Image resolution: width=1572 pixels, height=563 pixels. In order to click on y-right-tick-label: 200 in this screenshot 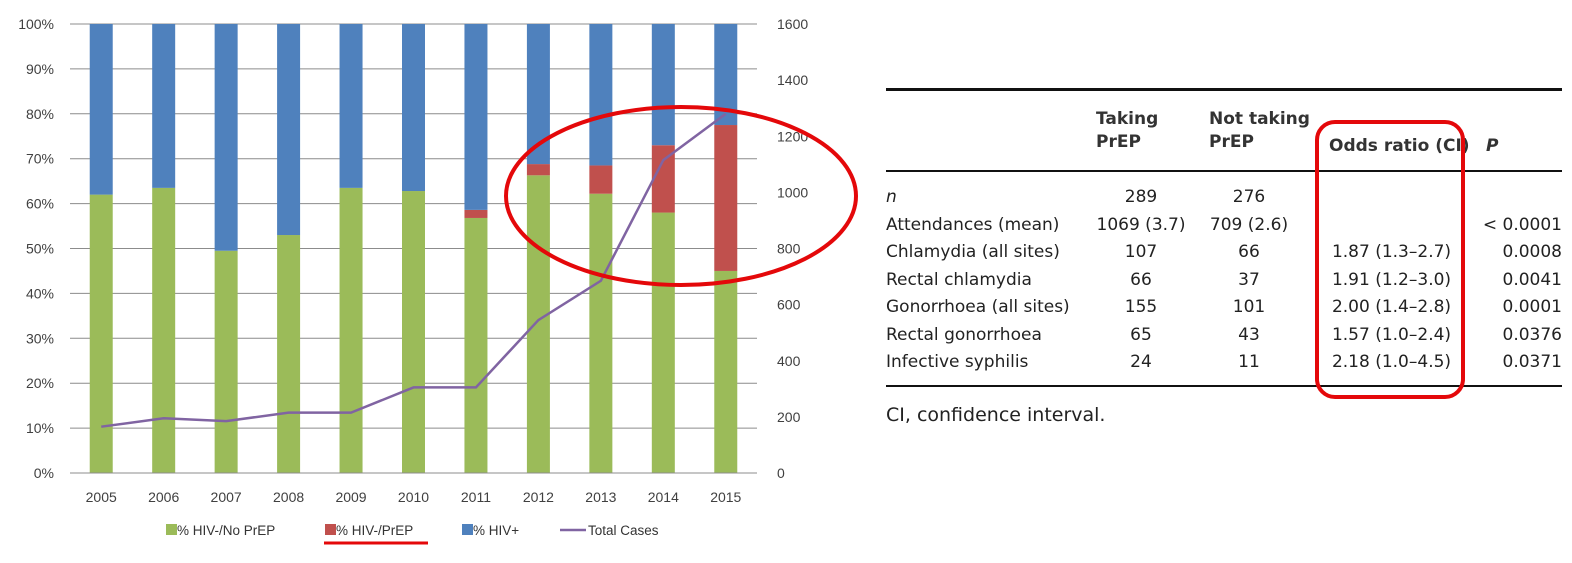, I will do `click(789, 417)`.